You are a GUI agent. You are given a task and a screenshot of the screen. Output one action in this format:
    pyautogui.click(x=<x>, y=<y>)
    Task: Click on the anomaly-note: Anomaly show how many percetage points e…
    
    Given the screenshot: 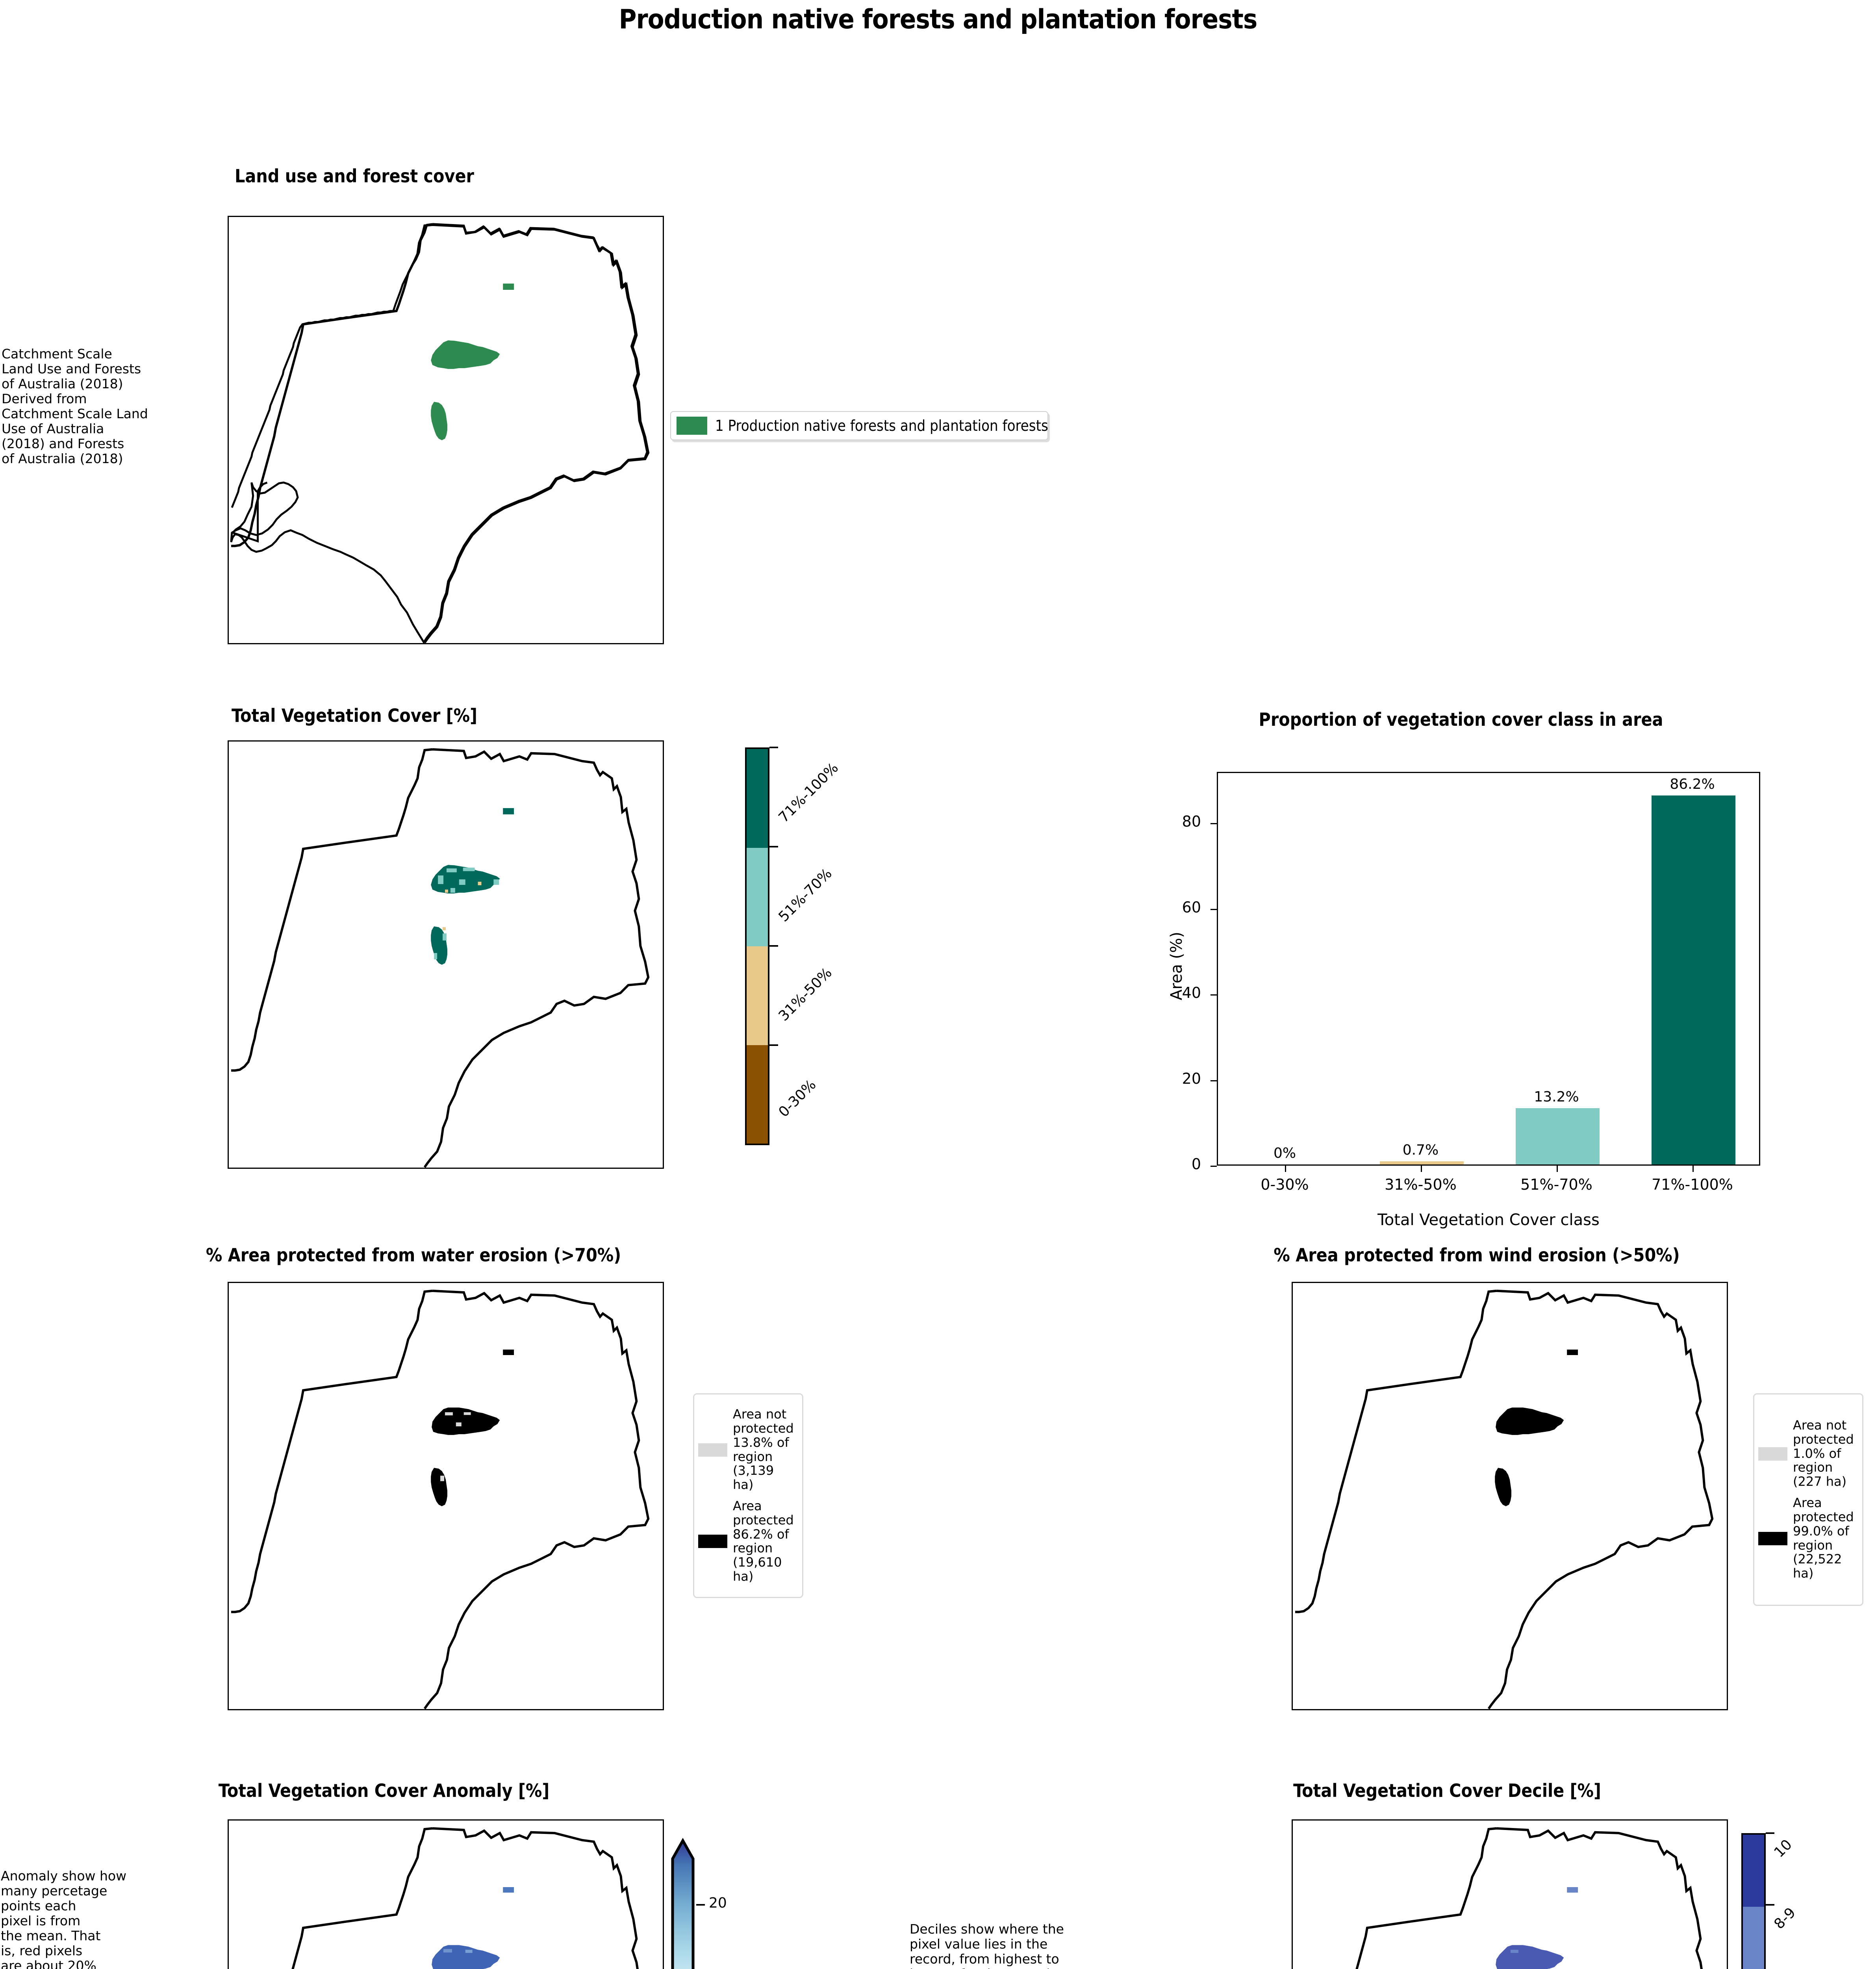 What is the action you would take?
    pyautogui.click(x=64, y=1918)
    